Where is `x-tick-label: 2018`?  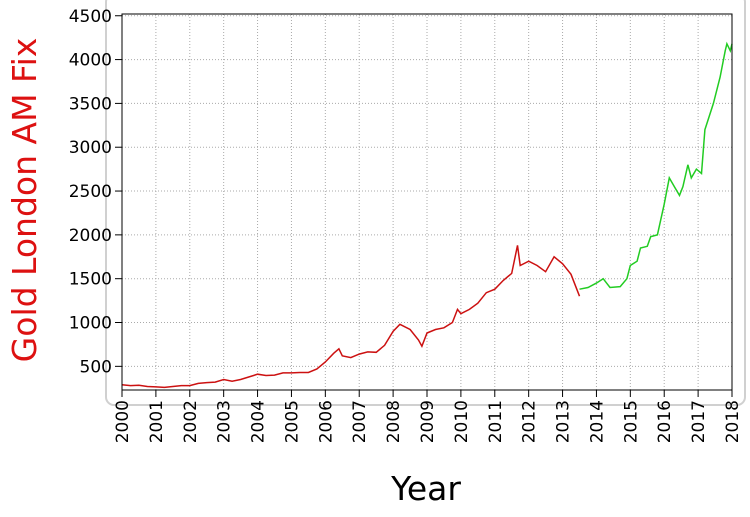 x-tick-label: 2018 is located at coordinates (733, 421).